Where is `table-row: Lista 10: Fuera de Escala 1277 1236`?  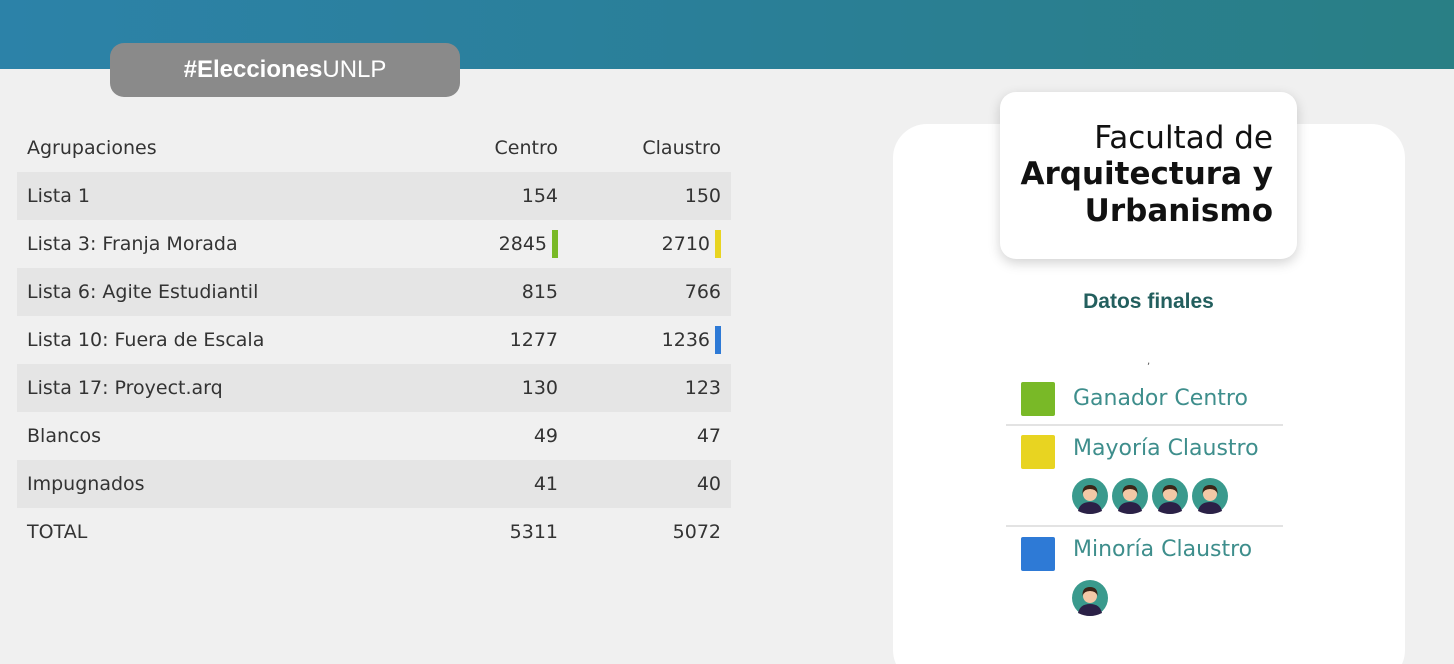 table-row: Lista 10: Fuera de Escala 1277 1236 is located at coordinates (374, 340).